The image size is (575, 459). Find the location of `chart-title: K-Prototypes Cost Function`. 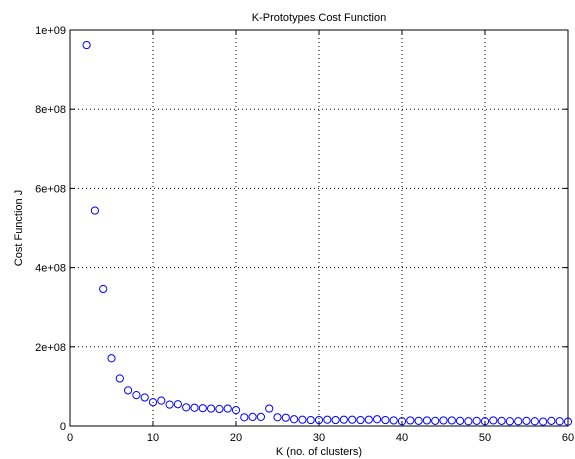

chart-title: K-Prototypes Cost Function is located at coordinates (319, 18).